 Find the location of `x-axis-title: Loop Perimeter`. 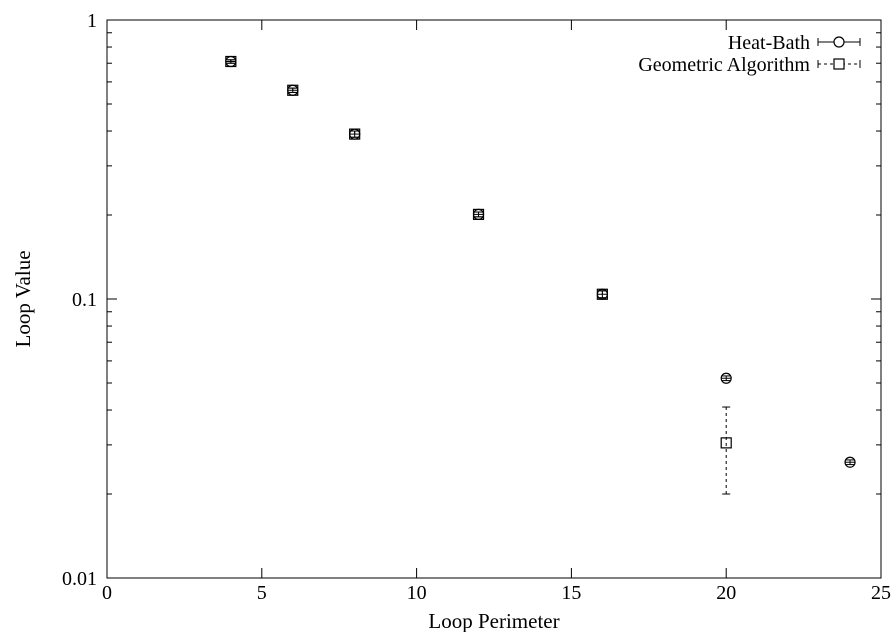

x-axis-title: Loop Perimeter is located at coordinates (493, 620).